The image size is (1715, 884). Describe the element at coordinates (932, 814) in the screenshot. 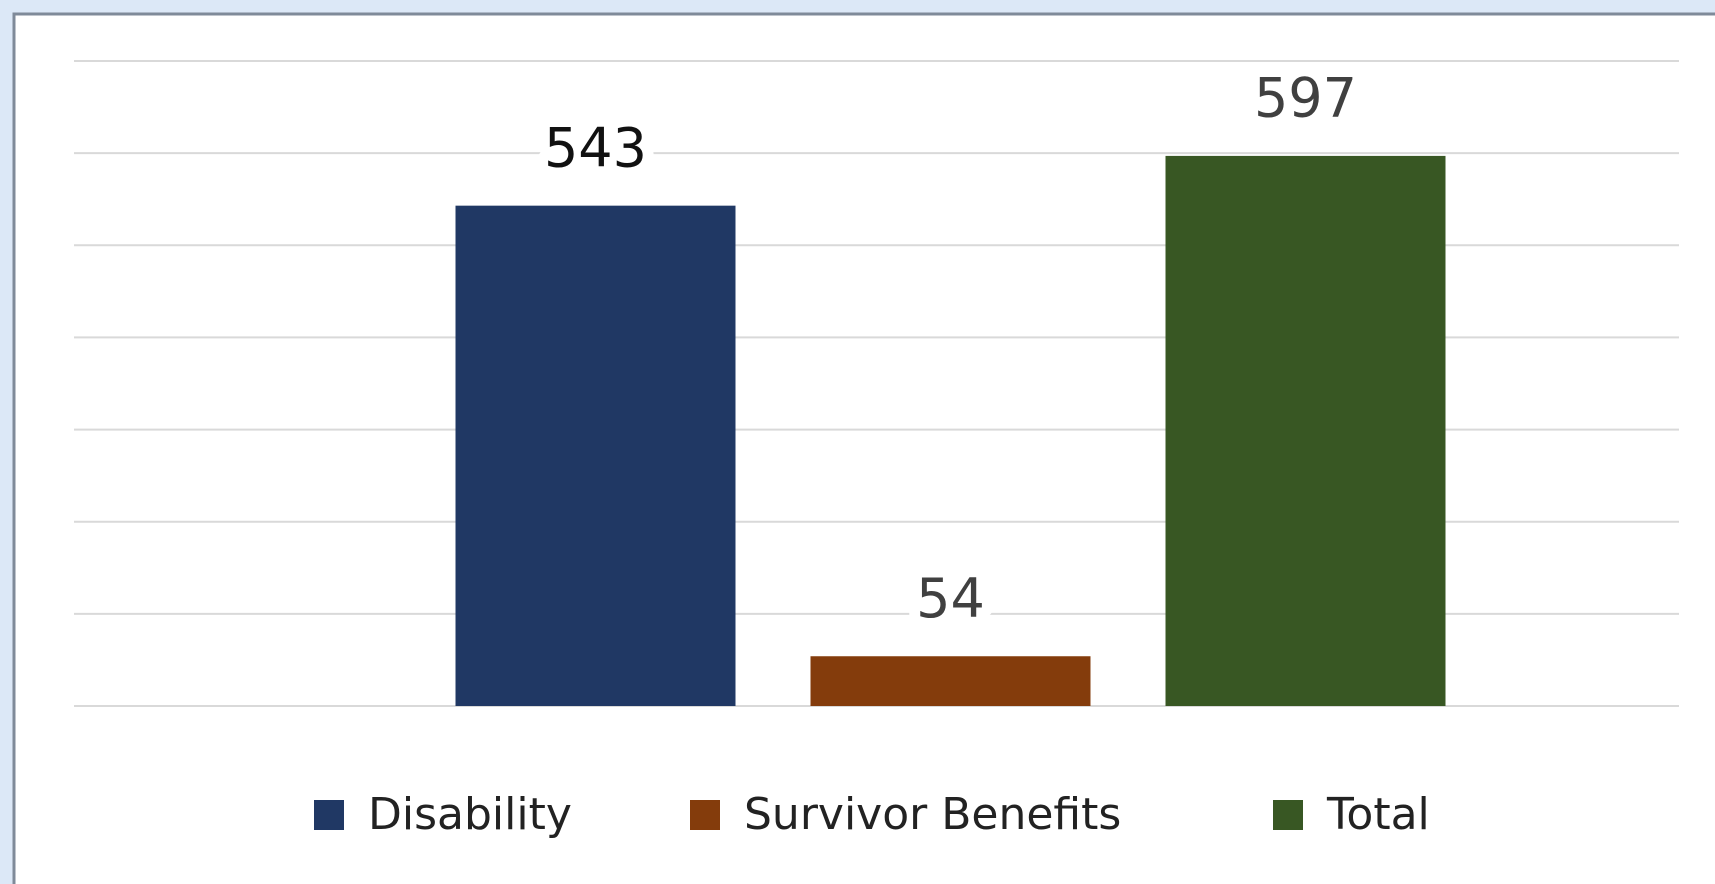

I see `legend-label: Survivor Benefits` at that location.